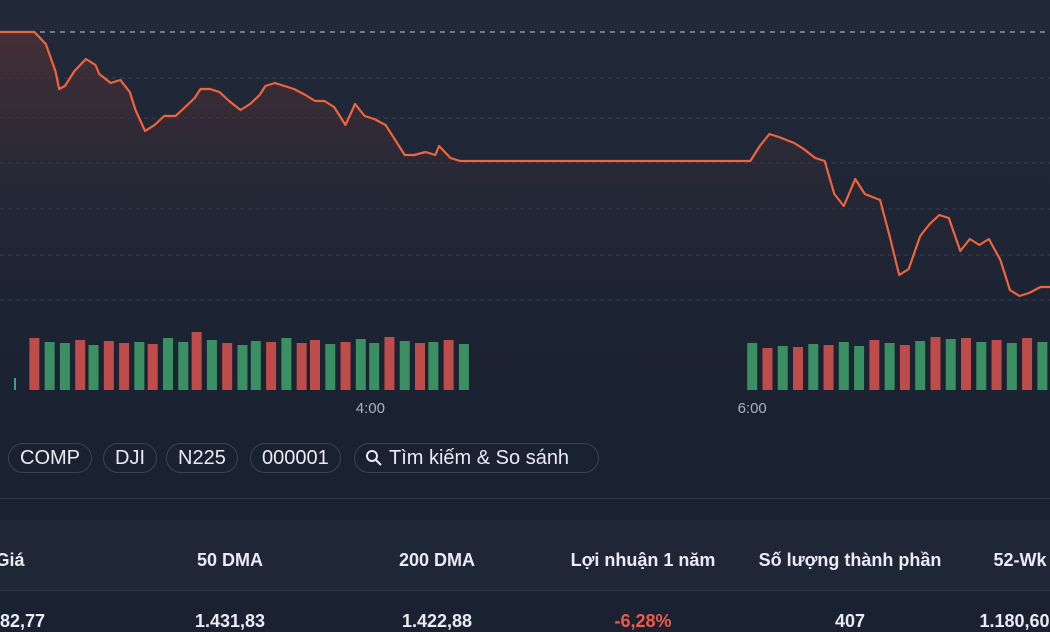  I want to click on x-tick-label: 6:00, so click(752, 408).